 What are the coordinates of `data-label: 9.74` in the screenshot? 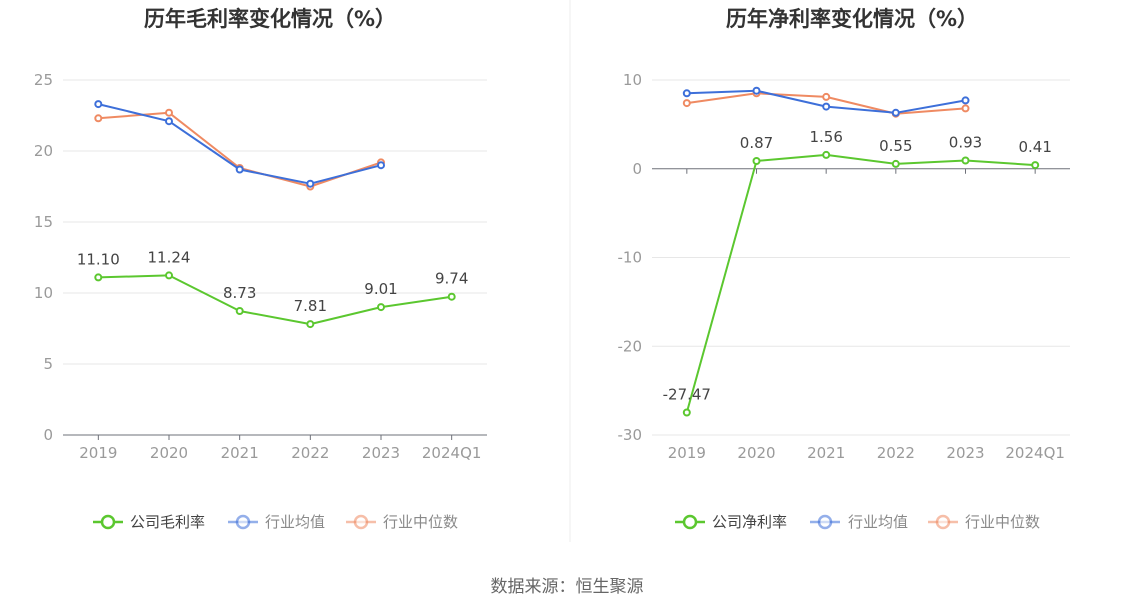 It's located at (451, 279).